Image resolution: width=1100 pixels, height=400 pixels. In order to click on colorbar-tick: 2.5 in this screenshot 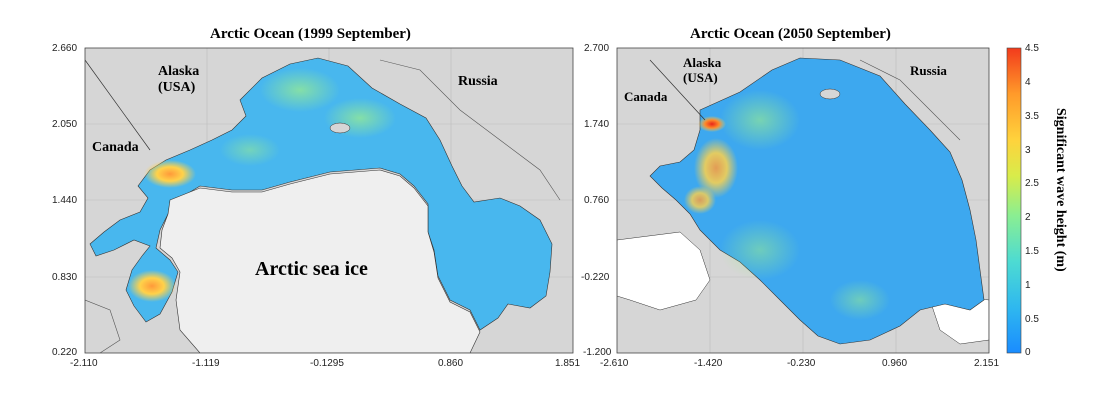, I will do `click(1032, 183)`.